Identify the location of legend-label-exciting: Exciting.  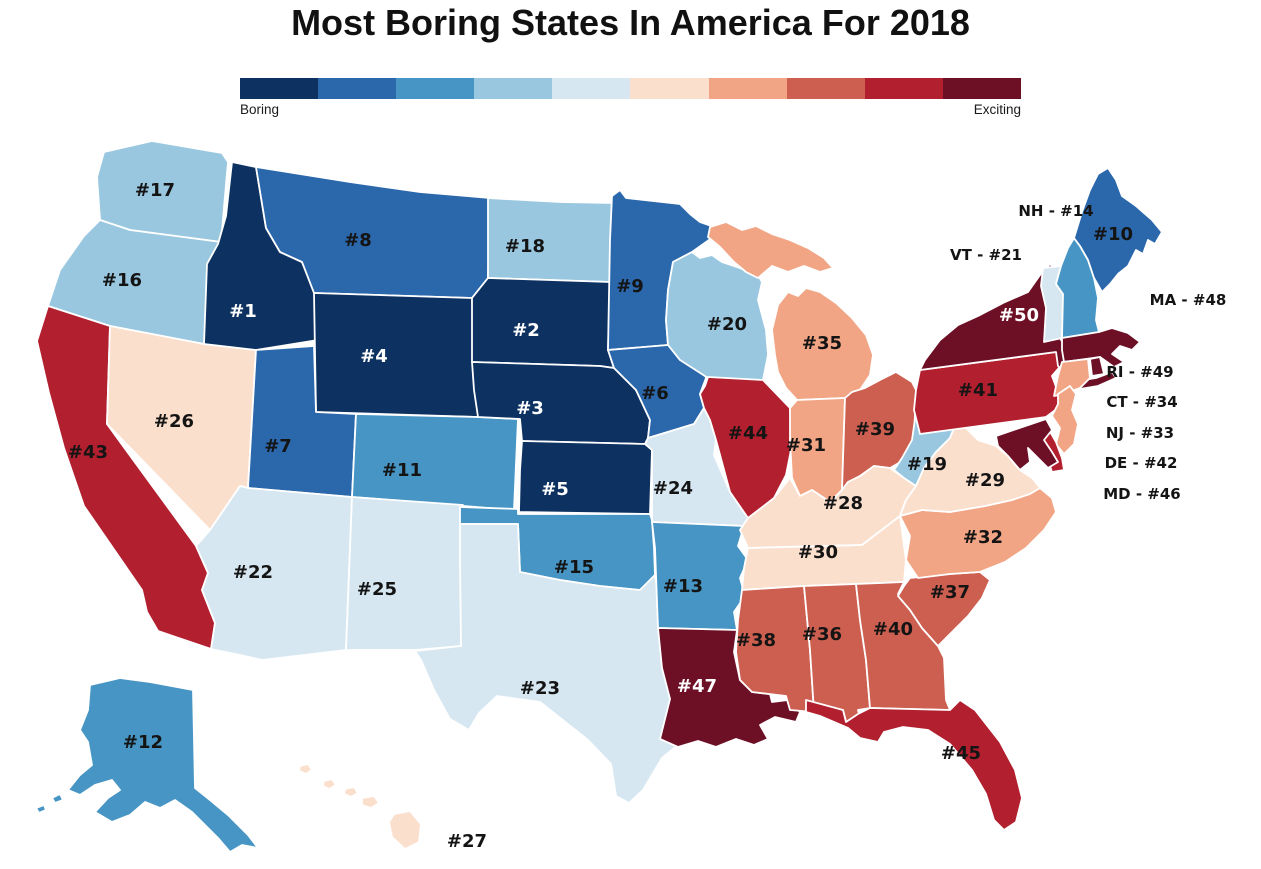
(997, 109).